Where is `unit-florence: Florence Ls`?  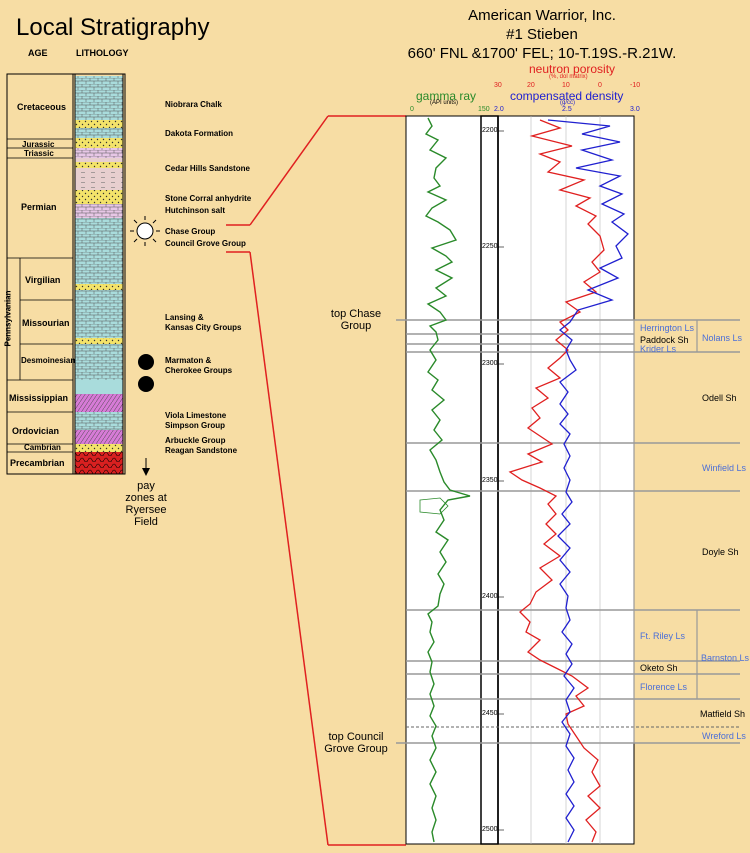
unit-florence: Florence Ls is located at coordinates (664, 687).